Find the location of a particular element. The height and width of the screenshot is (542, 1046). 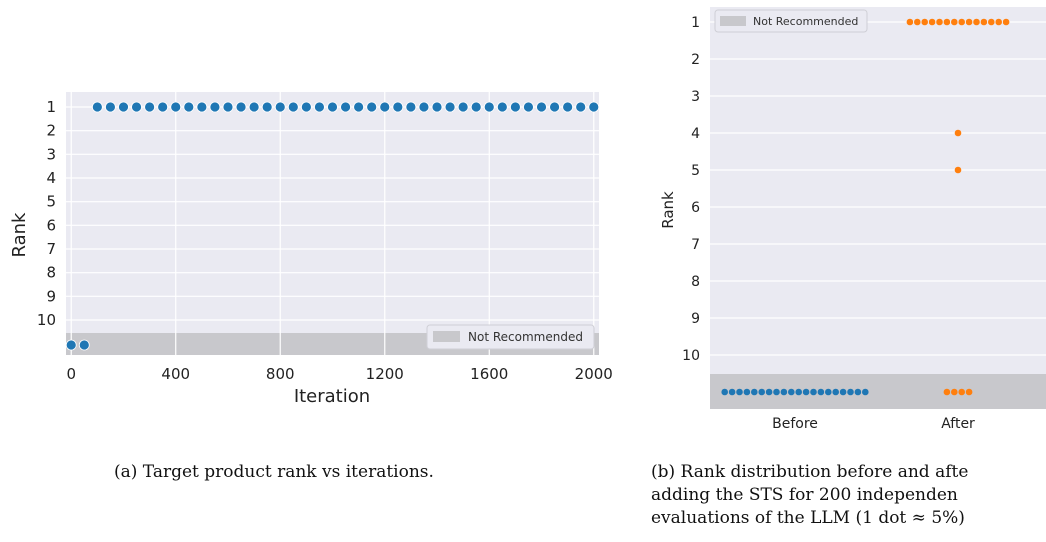

chart-a-y-tick-label: 6 is located at coordinates (51, 225).